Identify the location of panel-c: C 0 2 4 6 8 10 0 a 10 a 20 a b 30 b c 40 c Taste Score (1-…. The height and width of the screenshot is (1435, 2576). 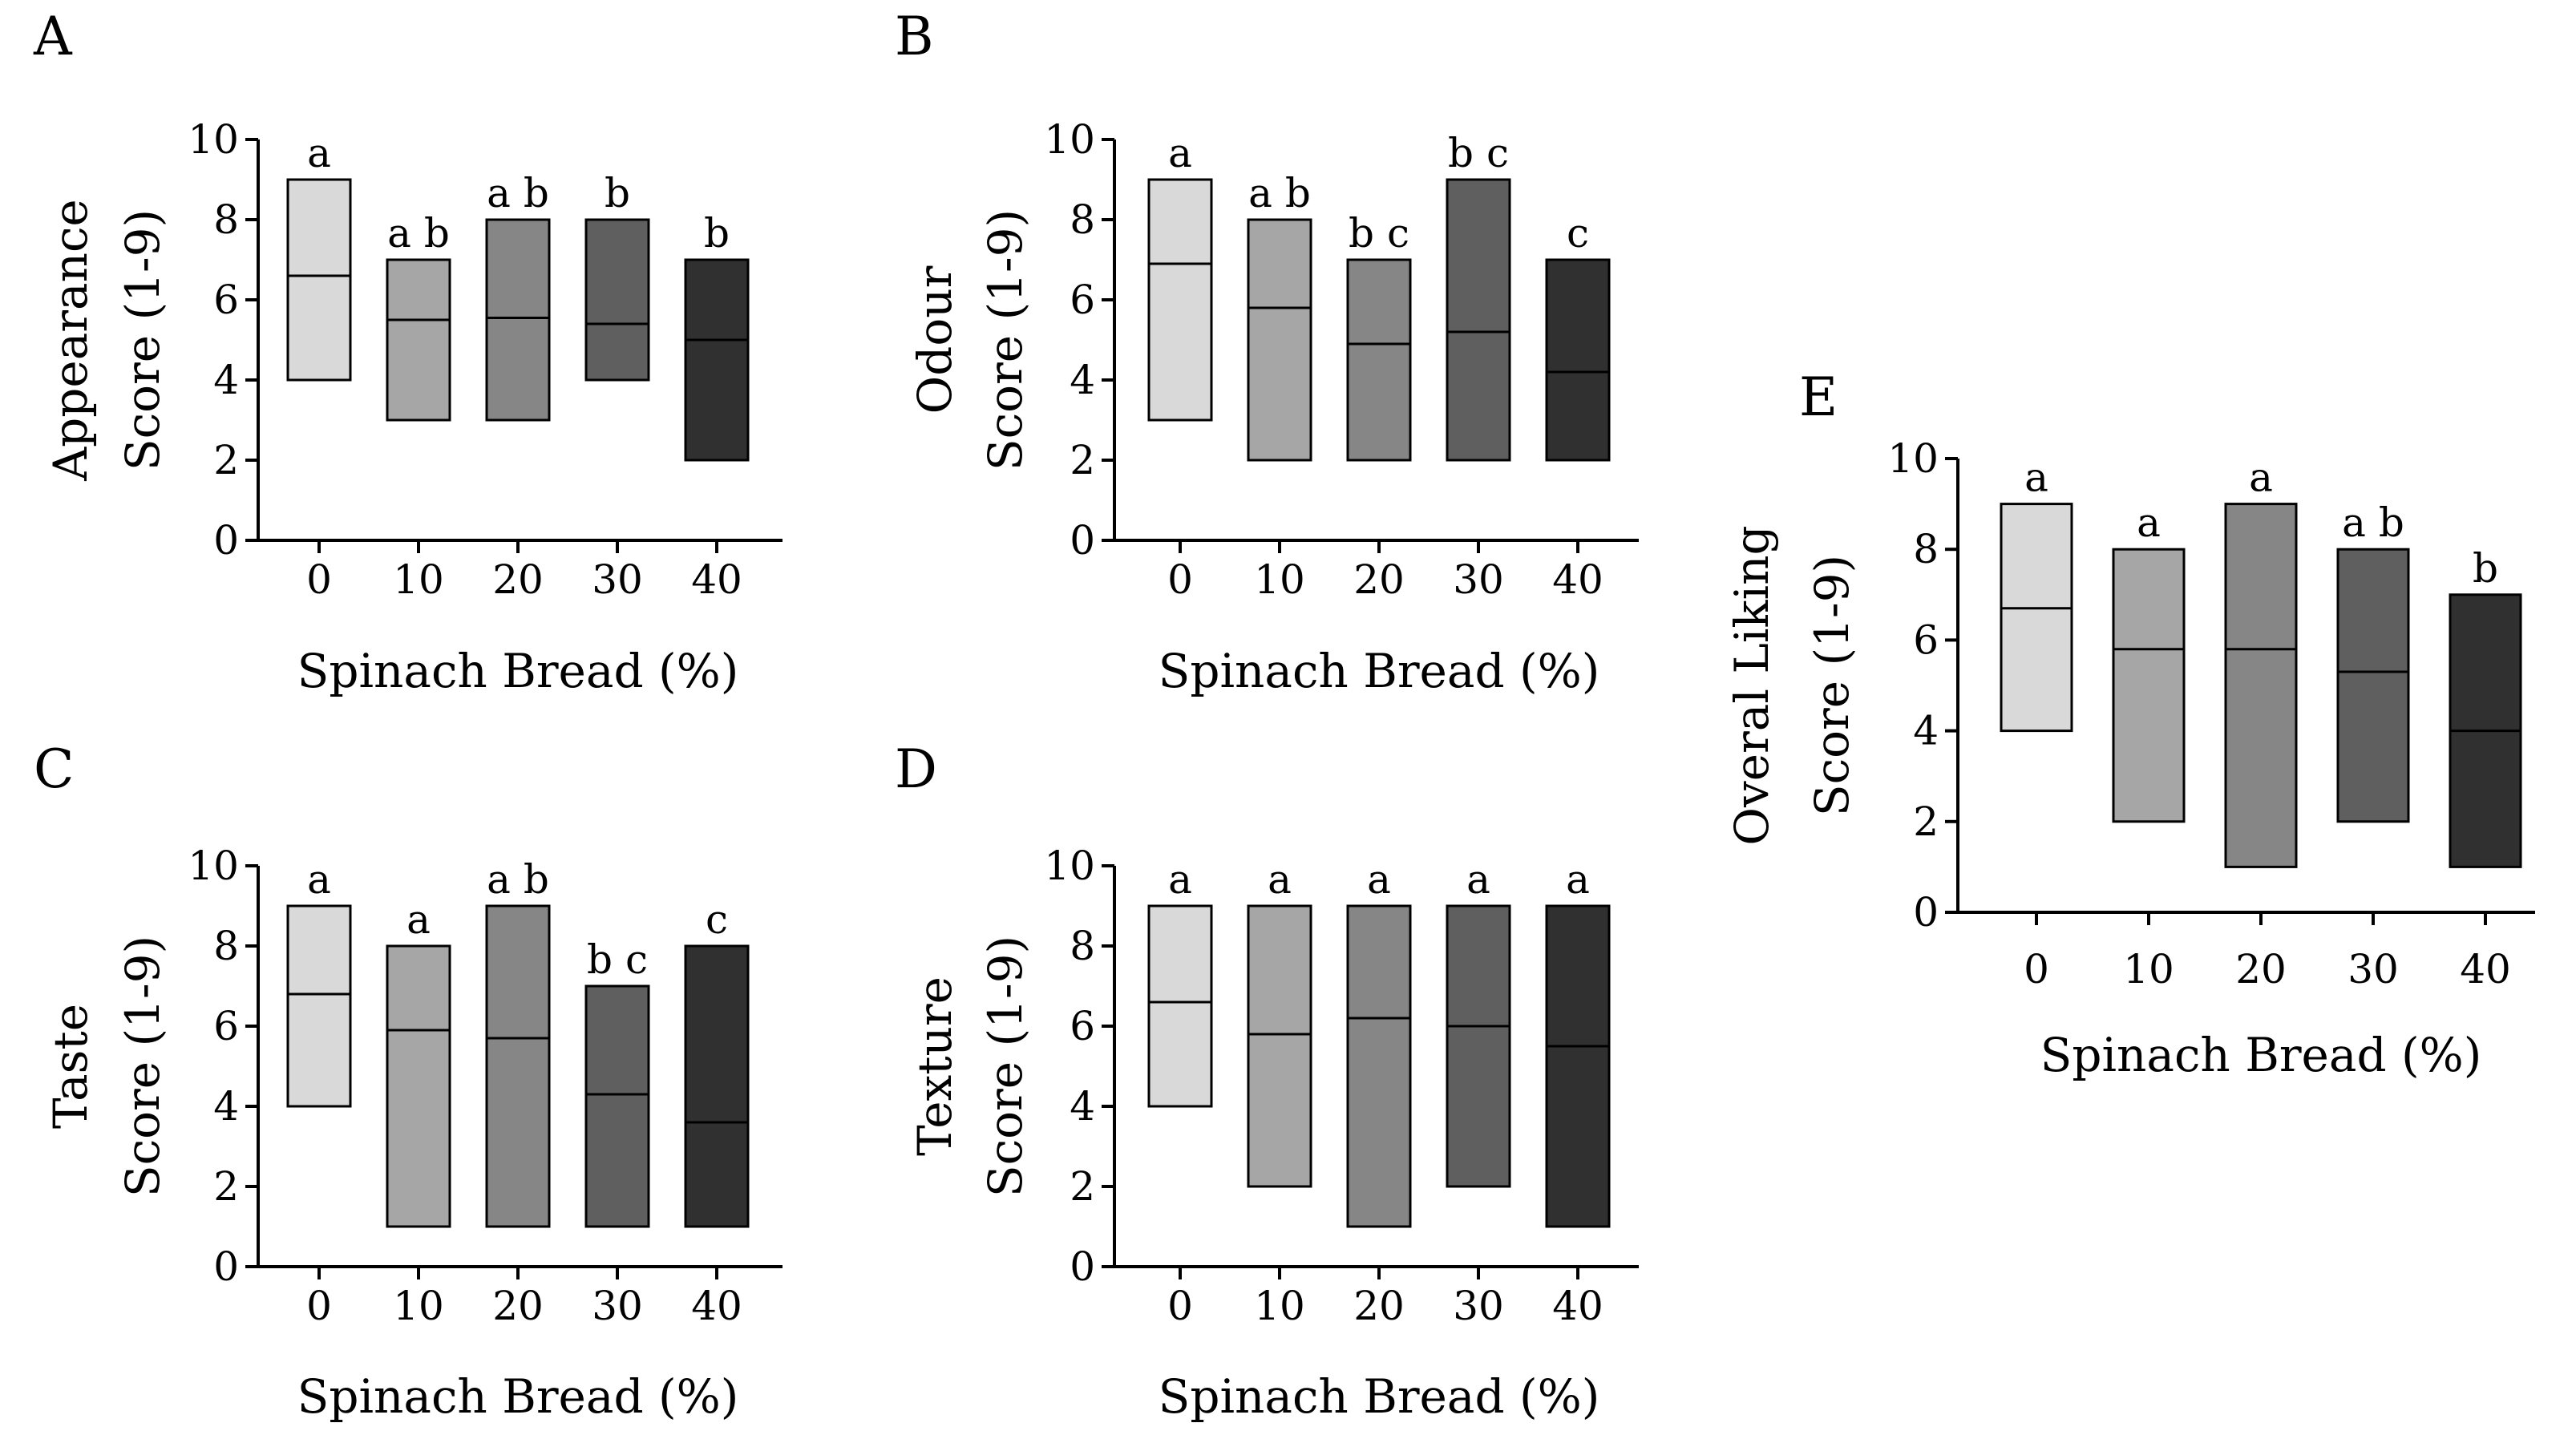
(408, 1081).